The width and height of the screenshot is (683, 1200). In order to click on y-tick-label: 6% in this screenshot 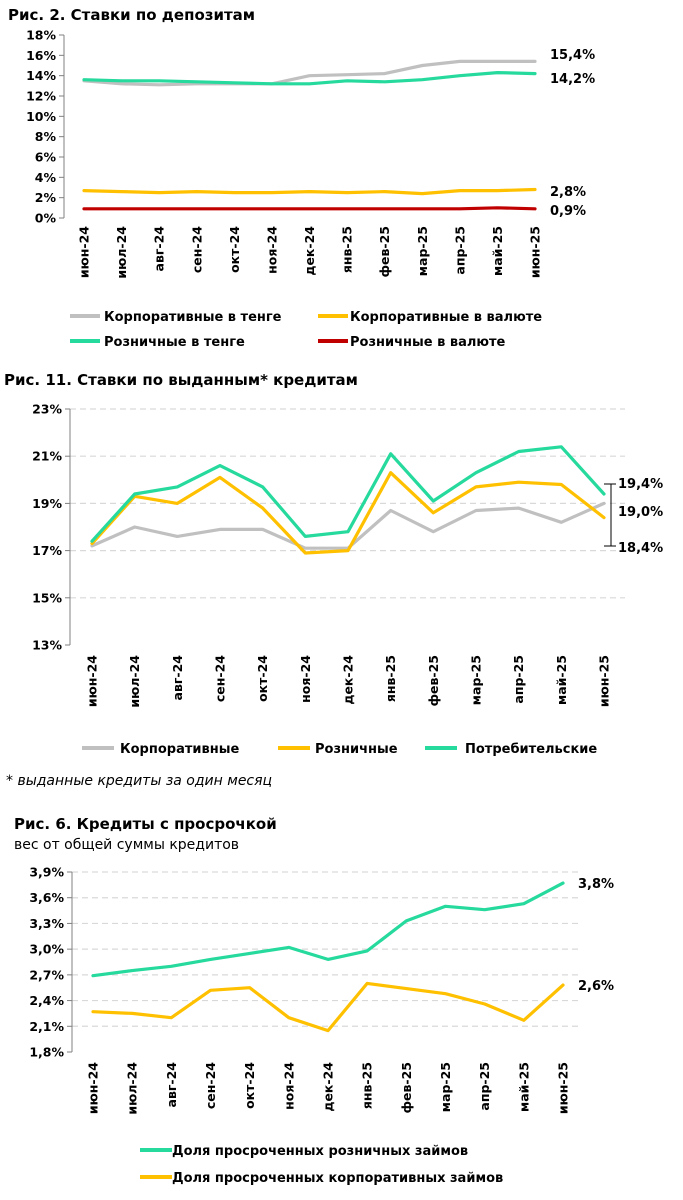, I will do `click(46, 157)`.